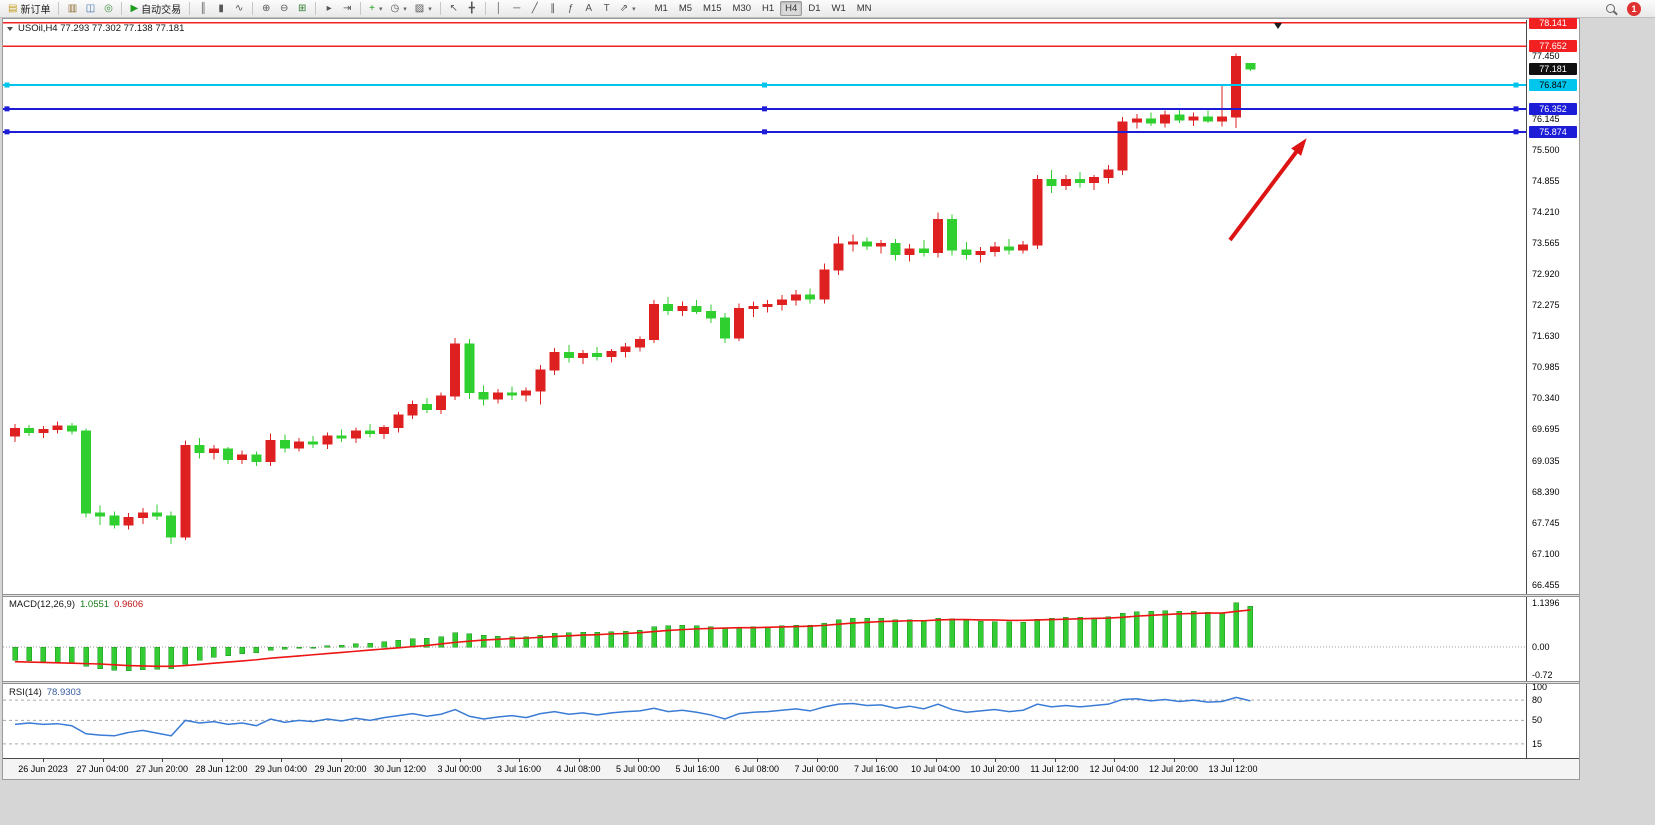  I want to click on level-line-76.352, so click(764, 109).